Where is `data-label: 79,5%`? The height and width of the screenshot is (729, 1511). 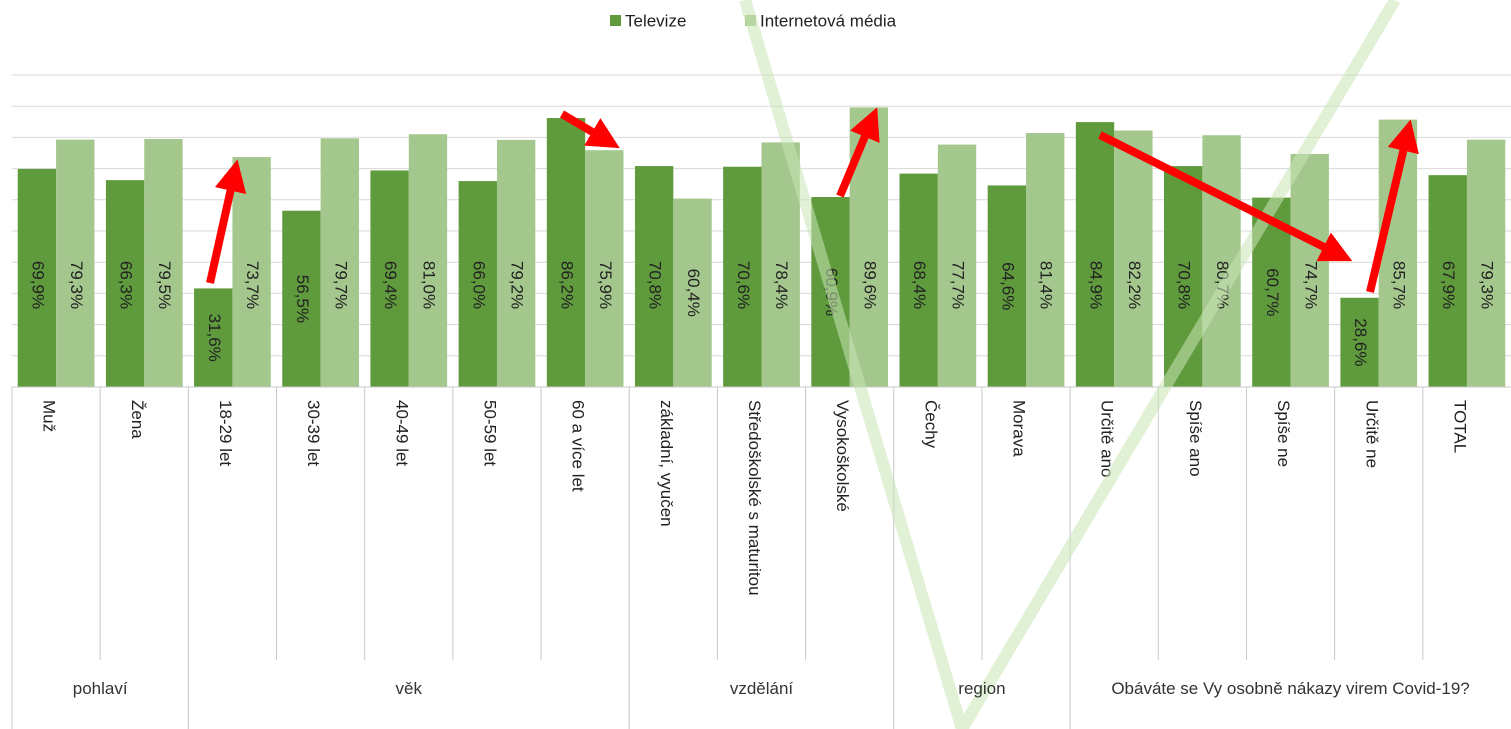 data-label: 79,5% is located at coordinates (164, 285).